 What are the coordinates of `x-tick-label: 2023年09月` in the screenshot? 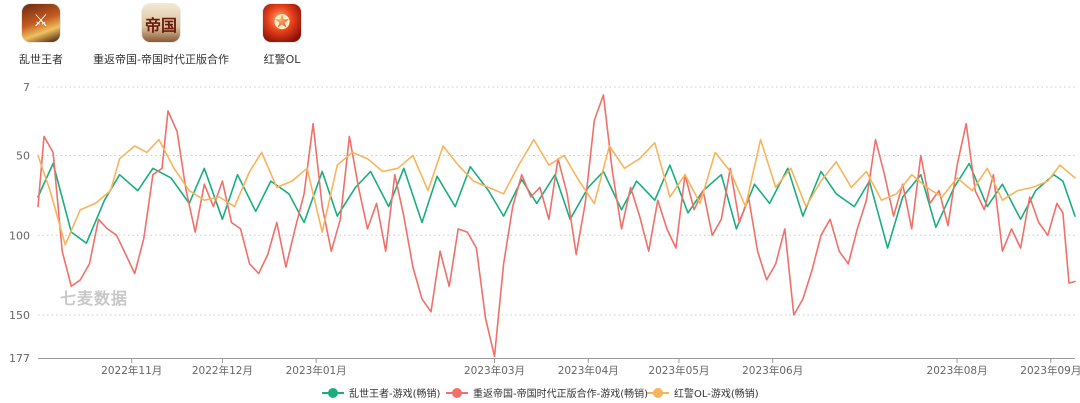 It's located at (1050, 370).